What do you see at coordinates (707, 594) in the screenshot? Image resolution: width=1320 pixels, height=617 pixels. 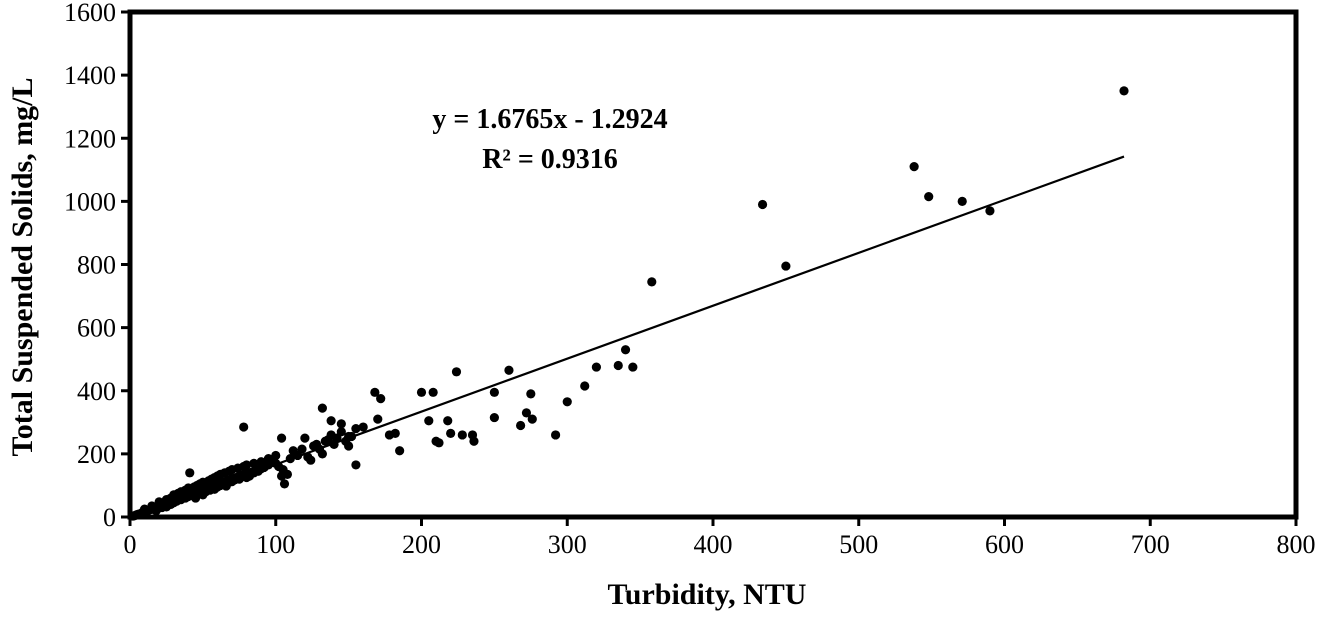 I see `x-axis-title: Turbidity, NTU` at bounding box center [707, 594].